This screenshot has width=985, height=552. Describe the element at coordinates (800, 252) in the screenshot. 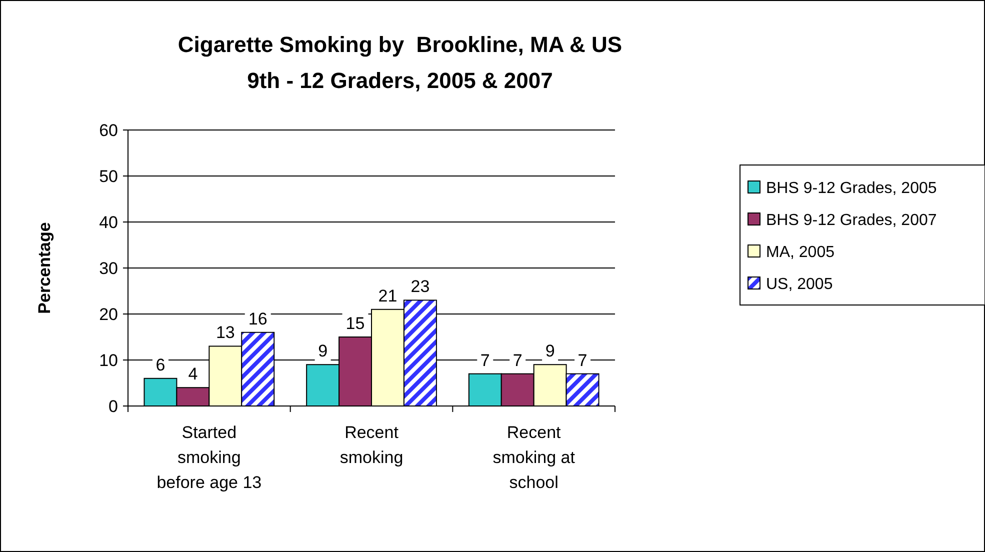

I see `legend-label: MA, 2005` at that location.